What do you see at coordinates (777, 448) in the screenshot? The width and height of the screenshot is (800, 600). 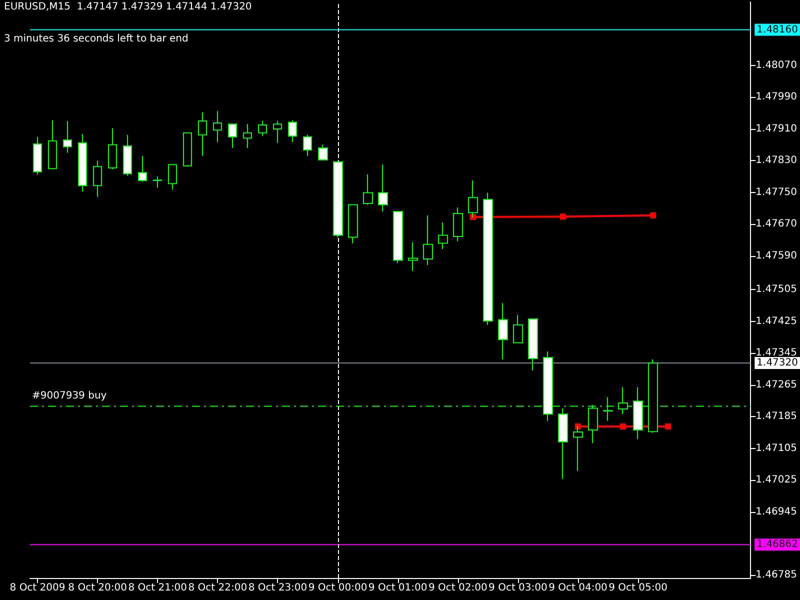 I see `y-tick-label: 1.47105` at bounding box center [777, 448].